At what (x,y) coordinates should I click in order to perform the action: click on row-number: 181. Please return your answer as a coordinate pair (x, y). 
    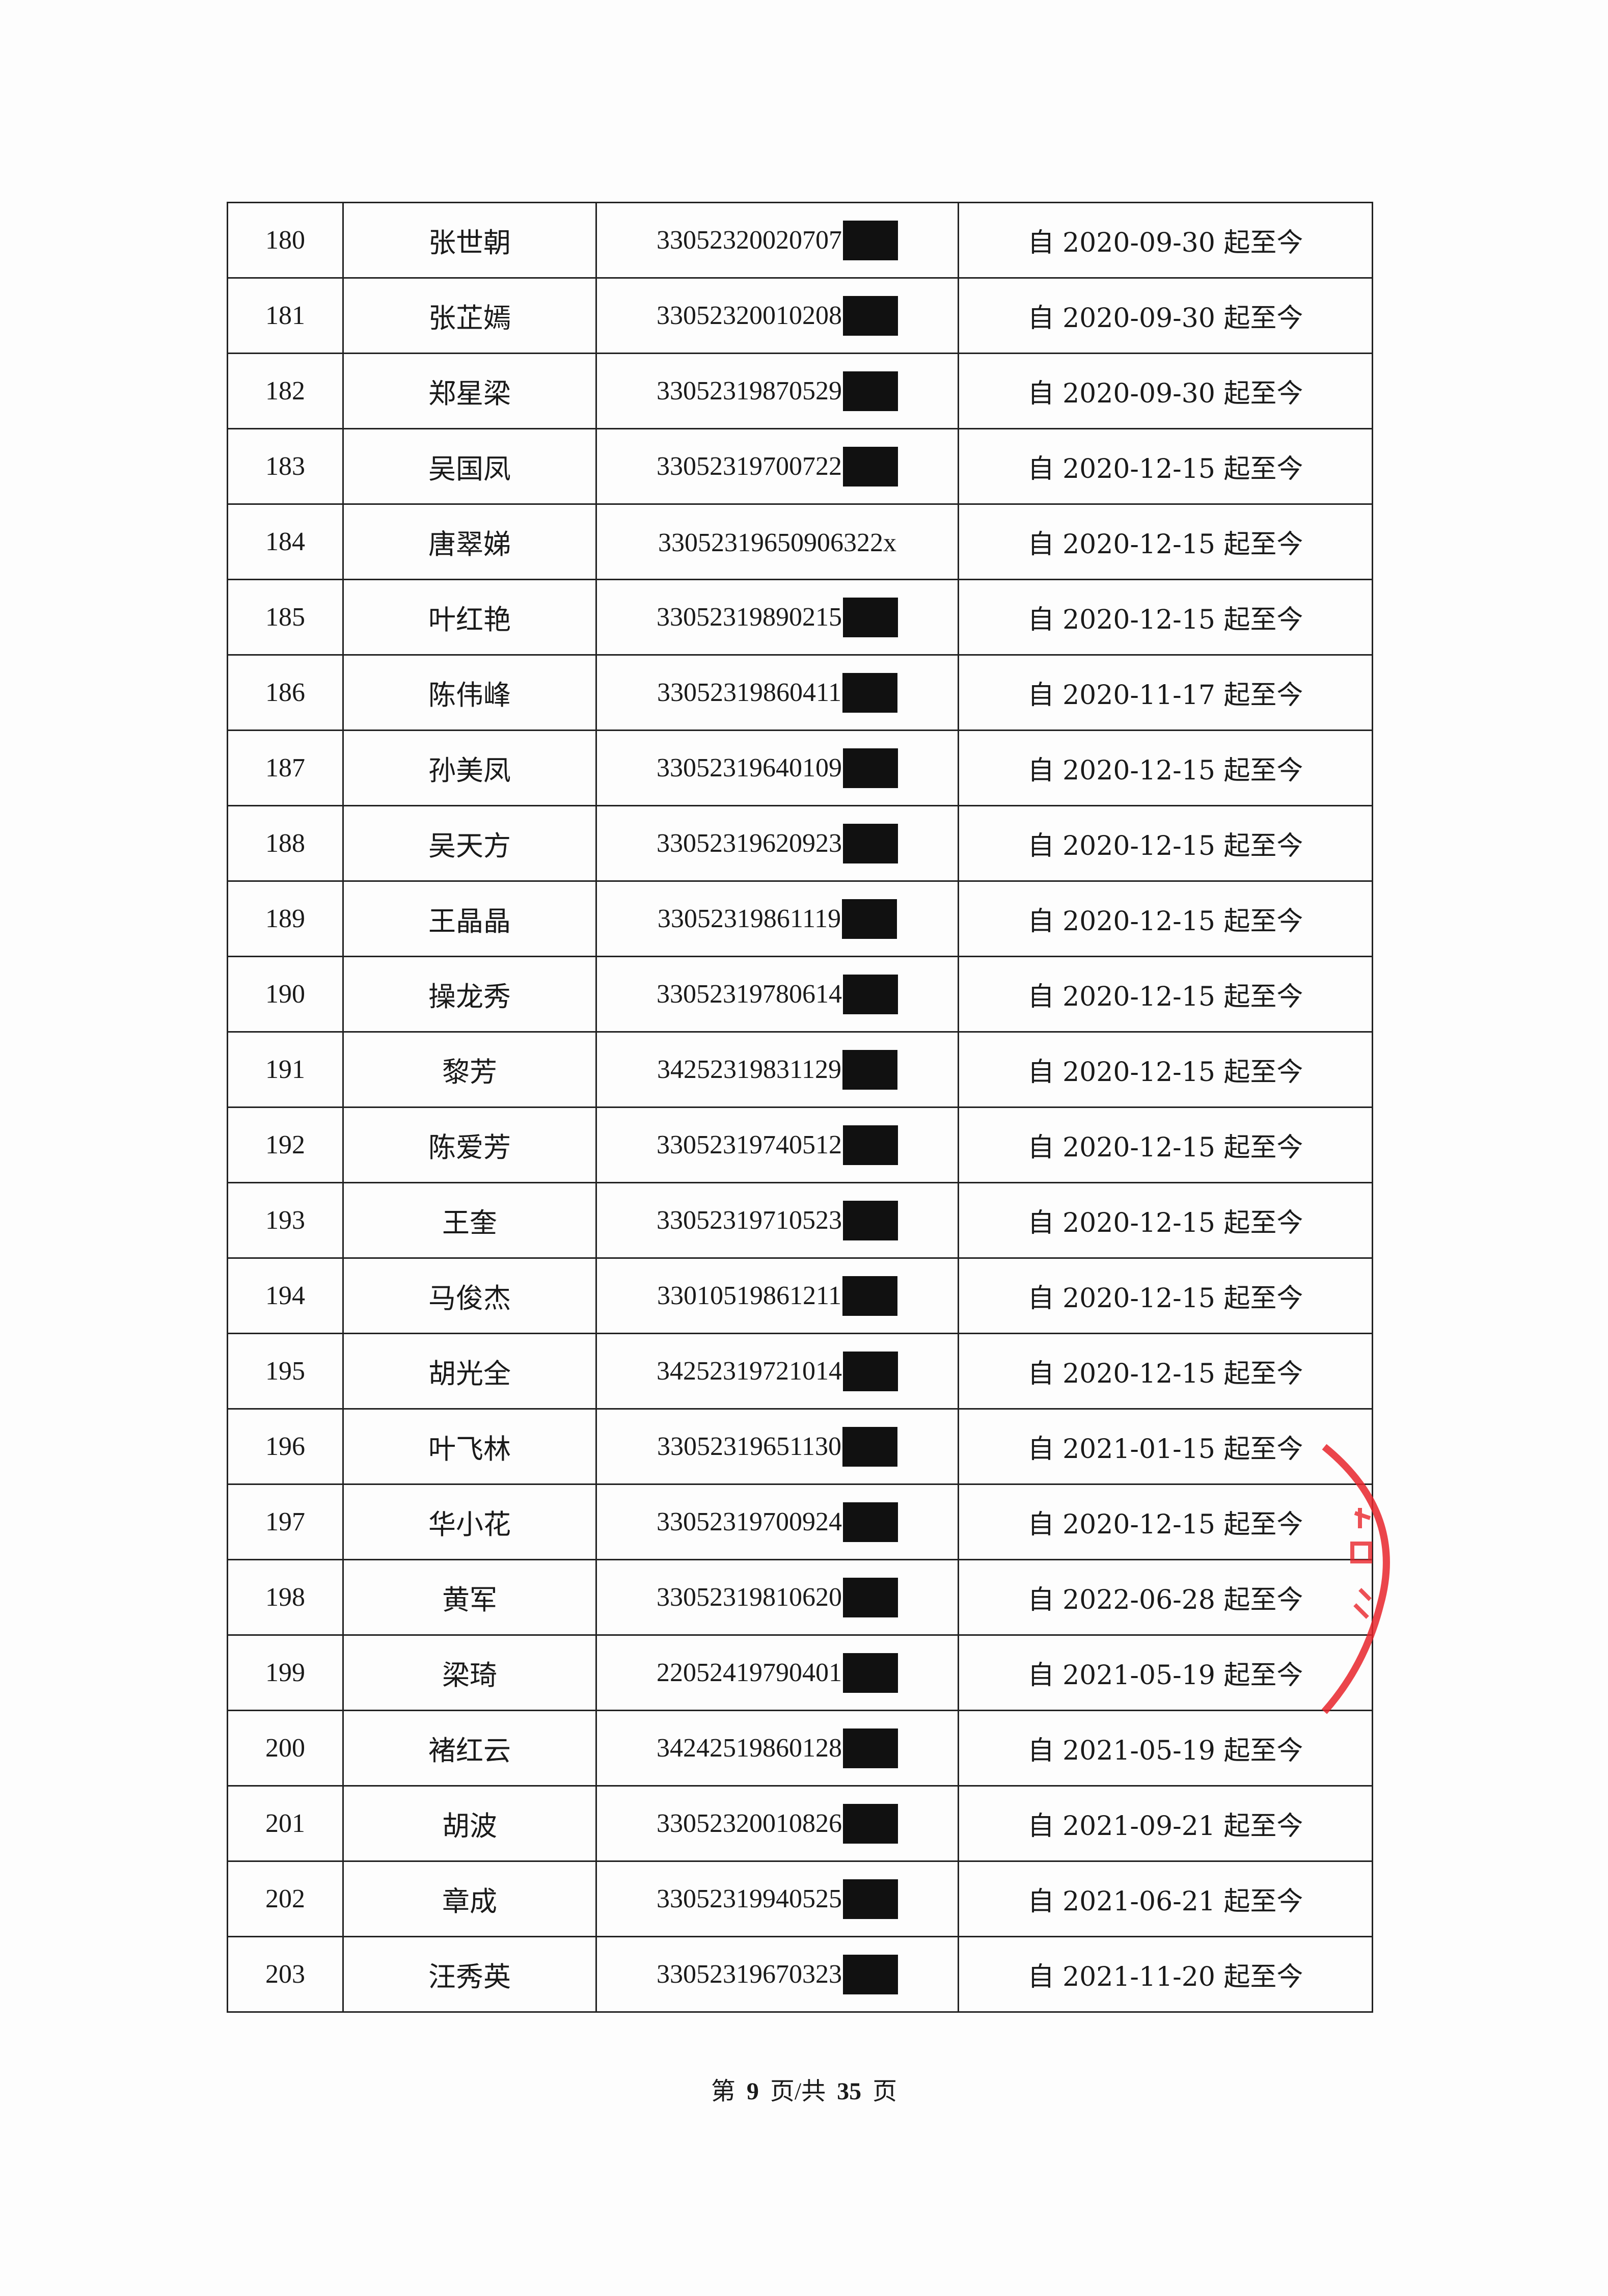
    Looking at the image, I should click on (285, 315).